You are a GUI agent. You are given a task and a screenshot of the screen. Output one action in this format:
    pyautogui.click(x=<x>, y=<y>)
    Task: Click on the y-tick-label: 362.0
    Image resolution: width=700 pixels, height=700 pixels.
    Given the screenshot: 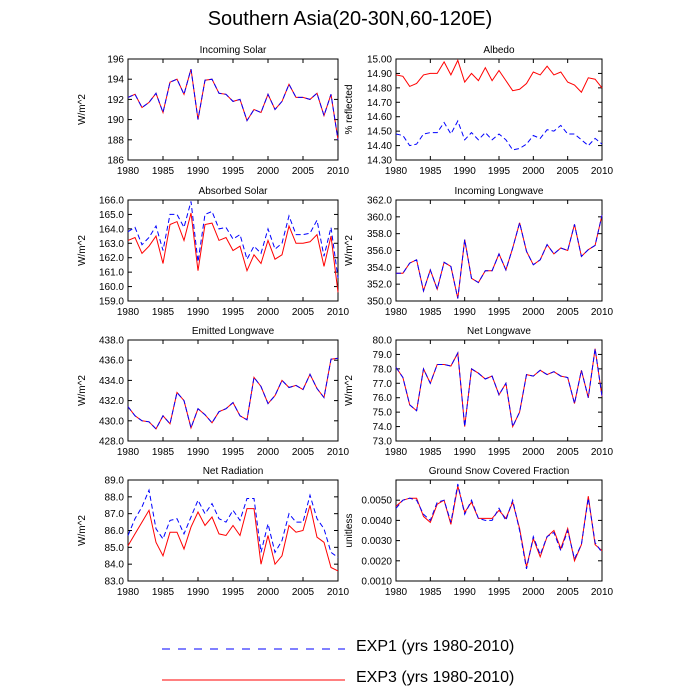 What is the action you would take?
    pyautogui.click(x=379, y=201)
    